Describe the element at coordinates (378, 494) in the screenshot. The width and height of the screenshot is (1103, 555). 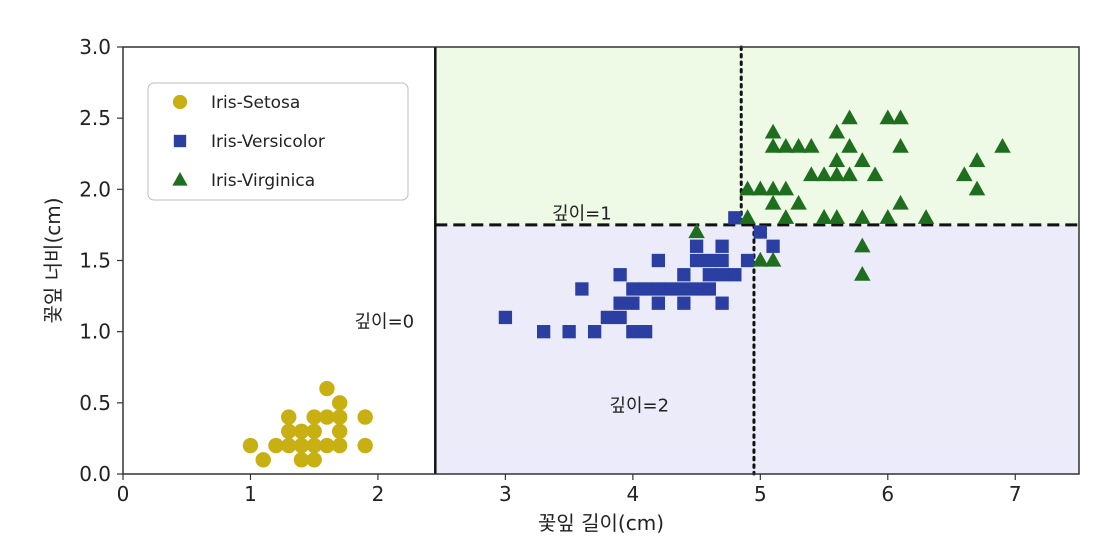
I see `x-tick-label: 2` at that location.